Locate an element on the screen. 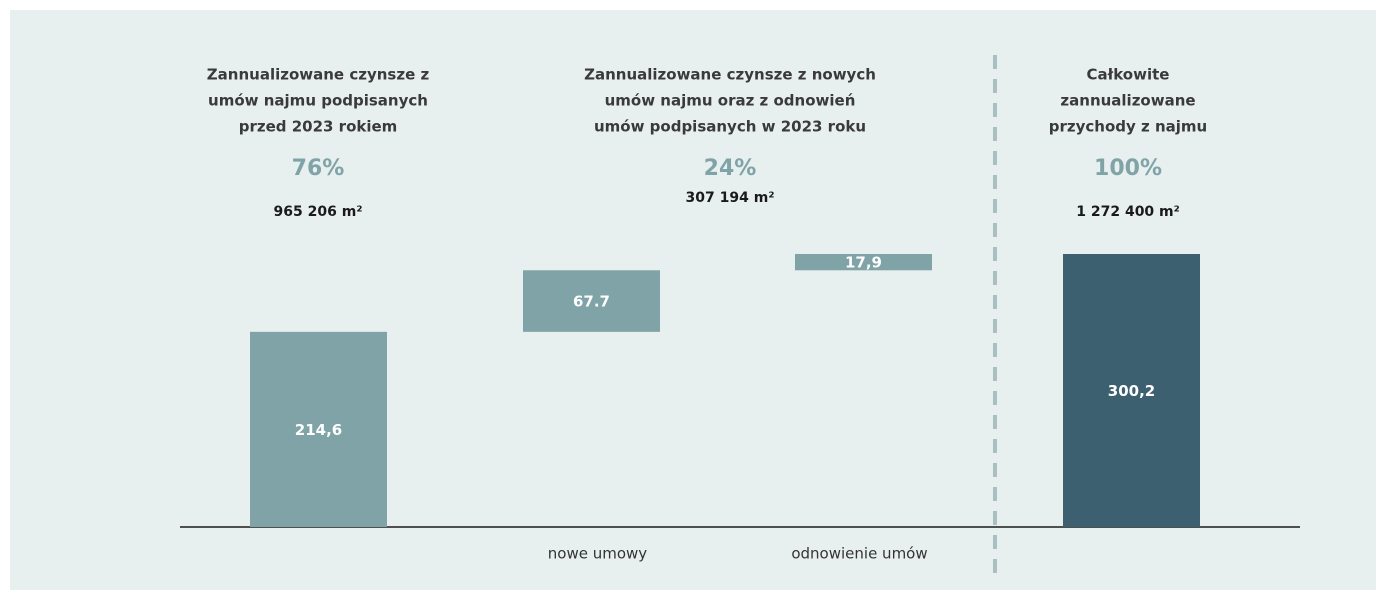 The image size is (1386, 600). group-title: umów najmu oraz z odnowień is located at coordinates (730, 101).